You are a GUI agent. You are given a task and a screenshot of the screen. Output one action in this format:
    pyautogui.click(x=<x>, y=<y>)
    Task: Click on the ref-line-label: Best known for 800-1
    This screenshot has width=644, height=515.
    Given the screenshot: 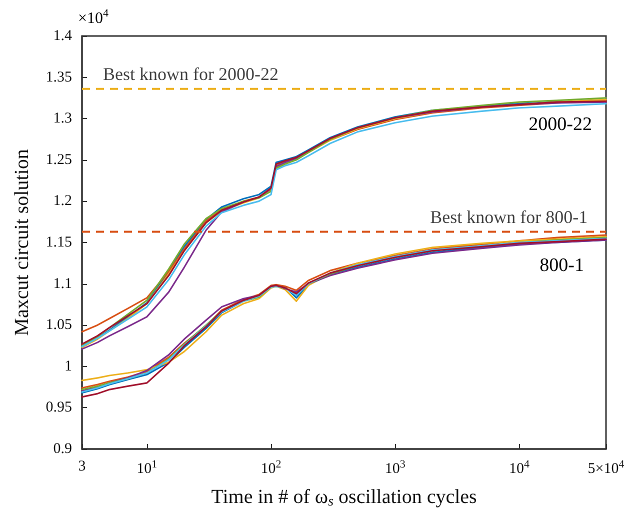 What is the action you would take?
    pyautogui.click(x=509, y=216)
    